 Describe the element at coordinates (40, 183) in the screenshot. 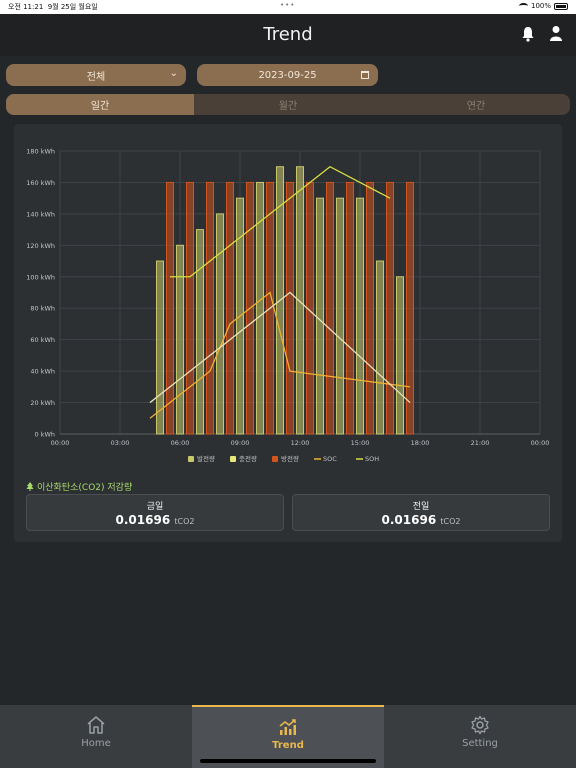

I see `y-tick-label: 160 kWh` at that location.